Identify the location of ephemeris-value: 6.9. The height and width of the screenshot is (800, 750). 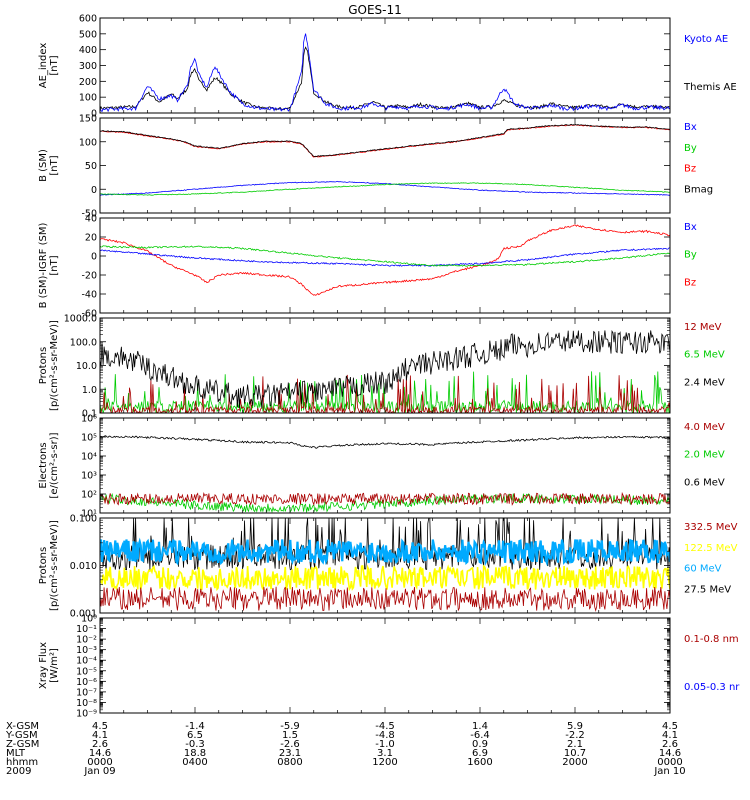
(480, 753).